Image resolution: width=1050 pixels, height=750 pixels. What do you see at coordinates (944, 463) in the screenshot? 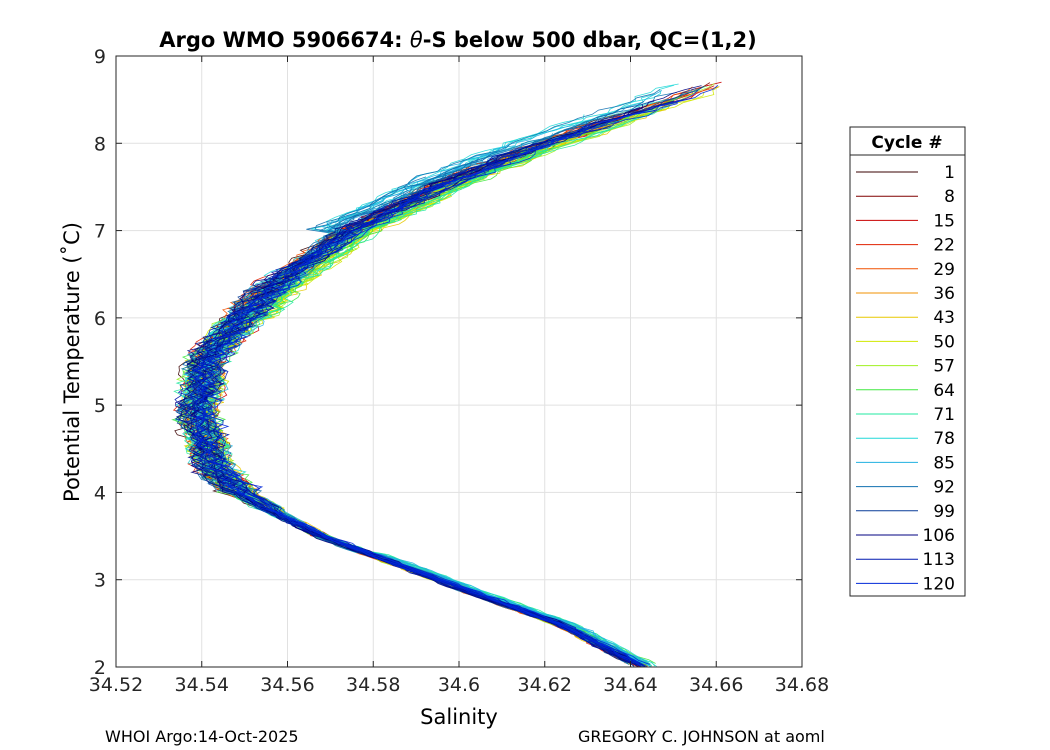
I see `legend-label: 85` at bounding box center [944, 463].